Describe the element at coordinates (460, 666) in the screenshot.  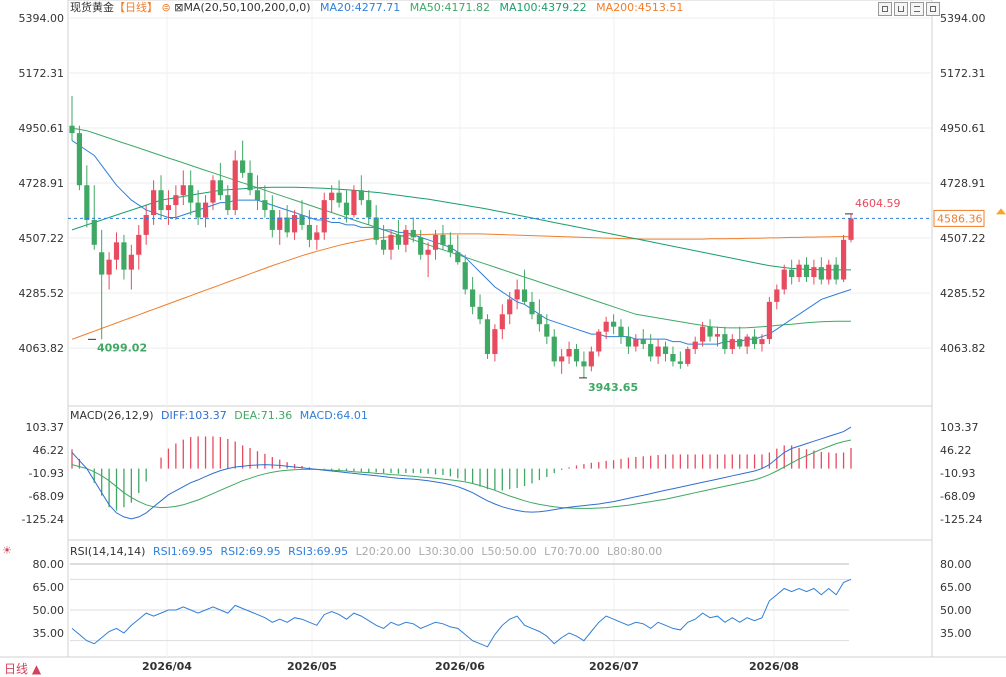
I see `date-tick-label: 2026/06` at that location.